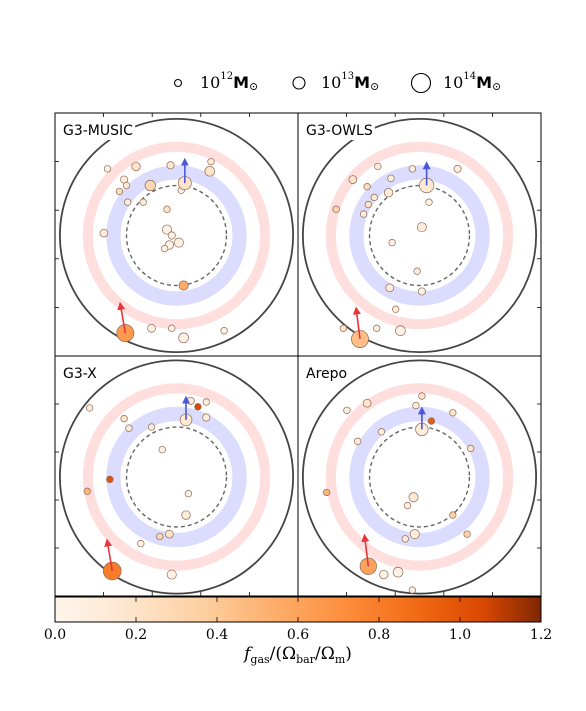 This screenshot has height=711, width=586. I want to click on colorbar-ticks: 0.0 0.2 0.4 0.6 0.8 1.0 1.2, so click(298, 620).